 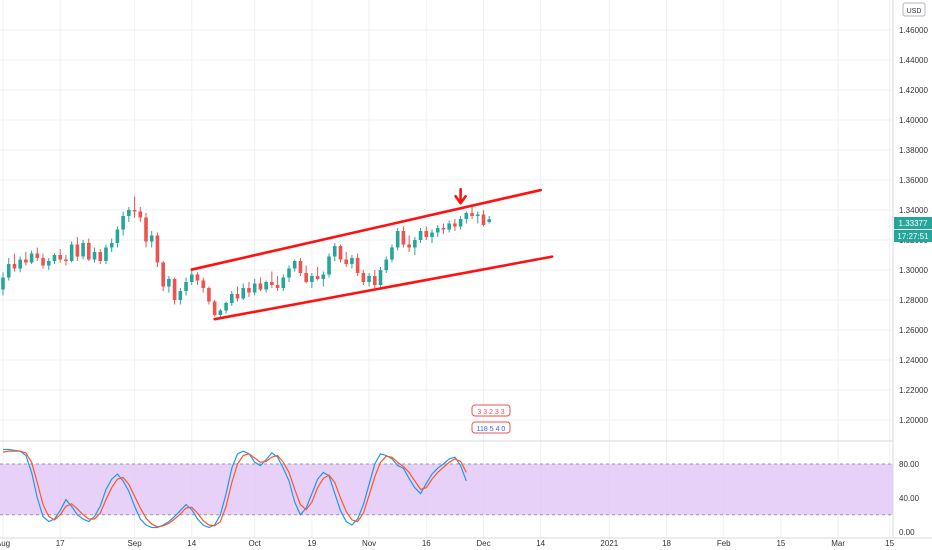 What do you see at coordinates (369, 543) in the screenshot?
I see `time-tick-label: Nov` at bounding box center [369, 543].